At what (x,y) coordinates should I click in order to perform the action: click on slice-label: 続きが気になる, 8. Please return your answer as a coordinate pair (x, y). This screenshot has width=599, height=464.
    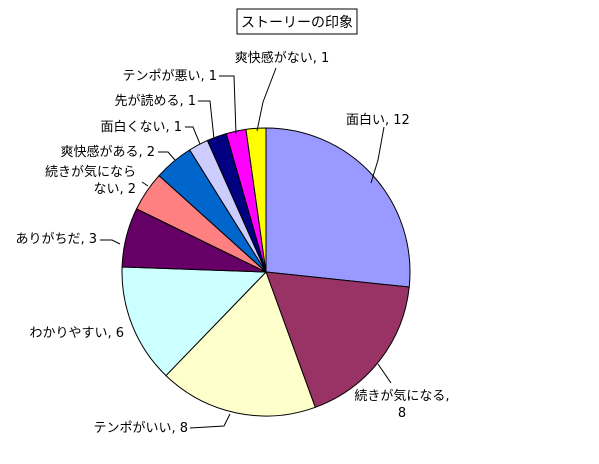
    Looking at the image, I should click on (401, 404).